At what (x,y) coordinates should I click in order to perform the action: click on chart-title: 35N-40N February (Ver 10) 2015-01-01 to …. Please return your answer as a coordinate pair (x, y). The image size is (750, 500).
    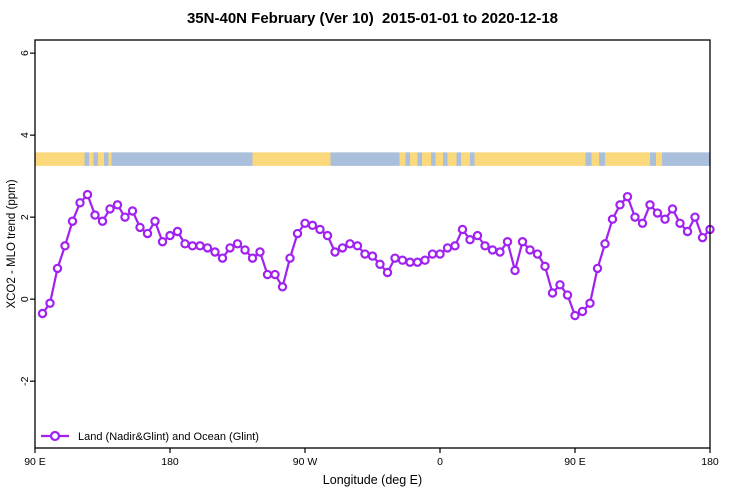
    Looking at the image, I should click on (372, 18).